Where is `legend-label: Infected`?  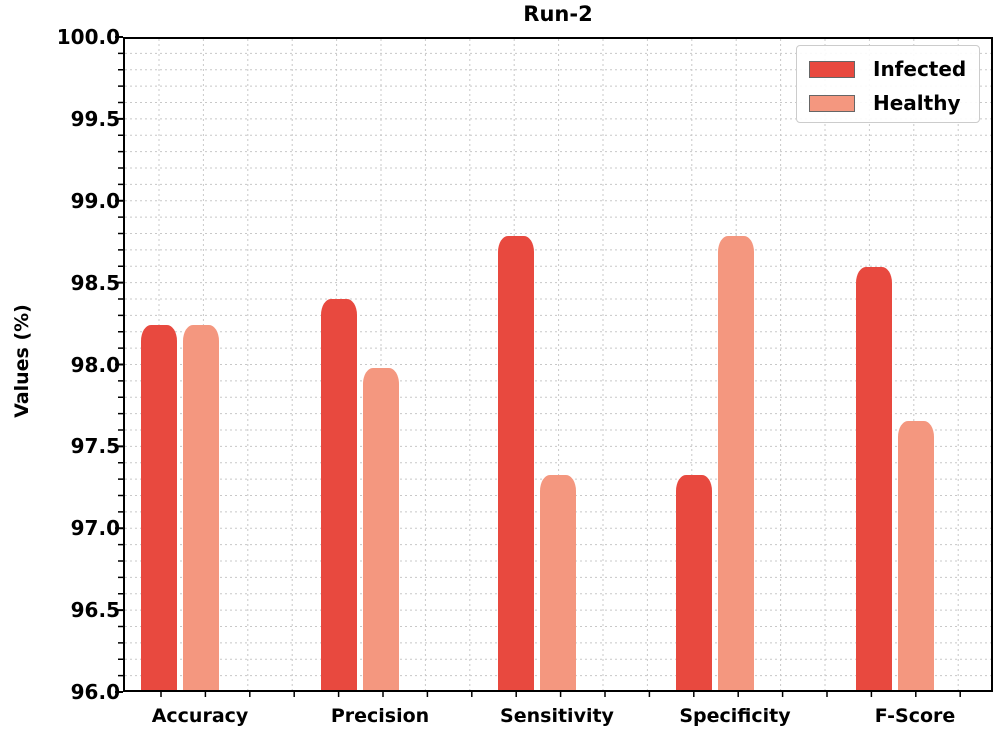 legend-label: Infected is located at coordinates (920, 69).